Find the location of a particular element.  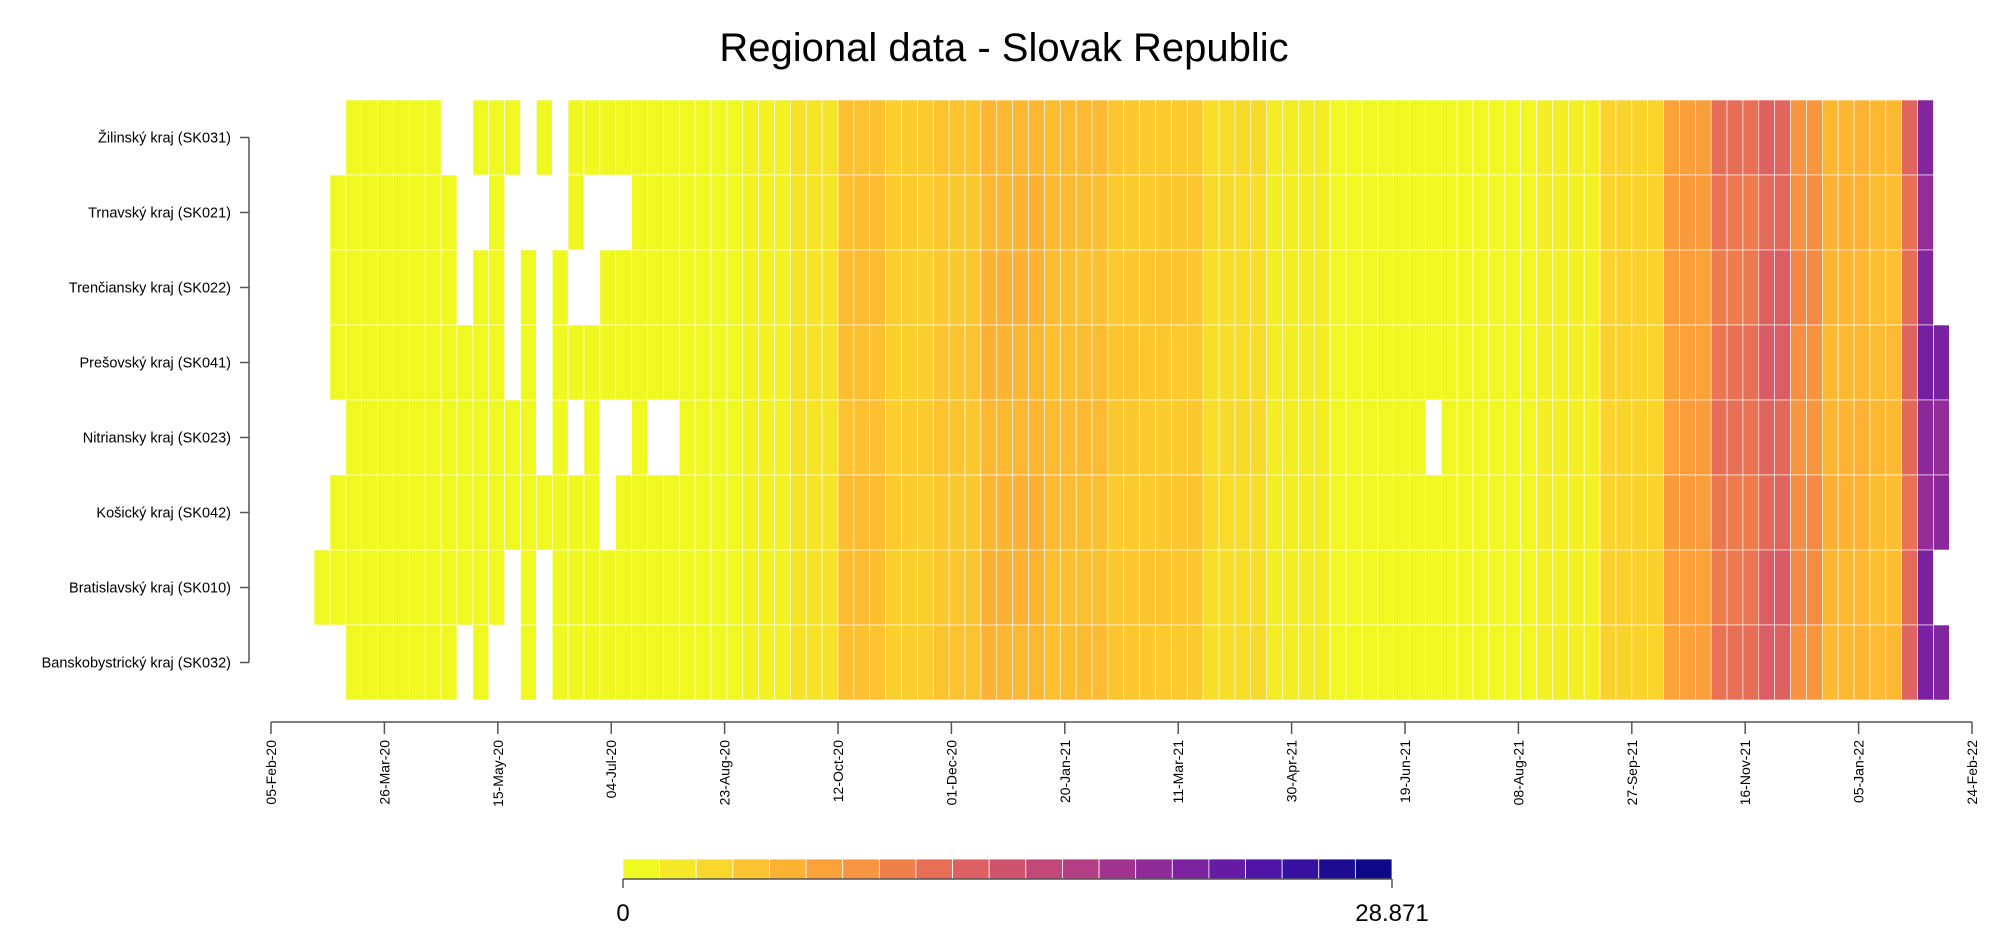

x-tick-label: 05-Feb-20 is located at coordinates (271, 772).